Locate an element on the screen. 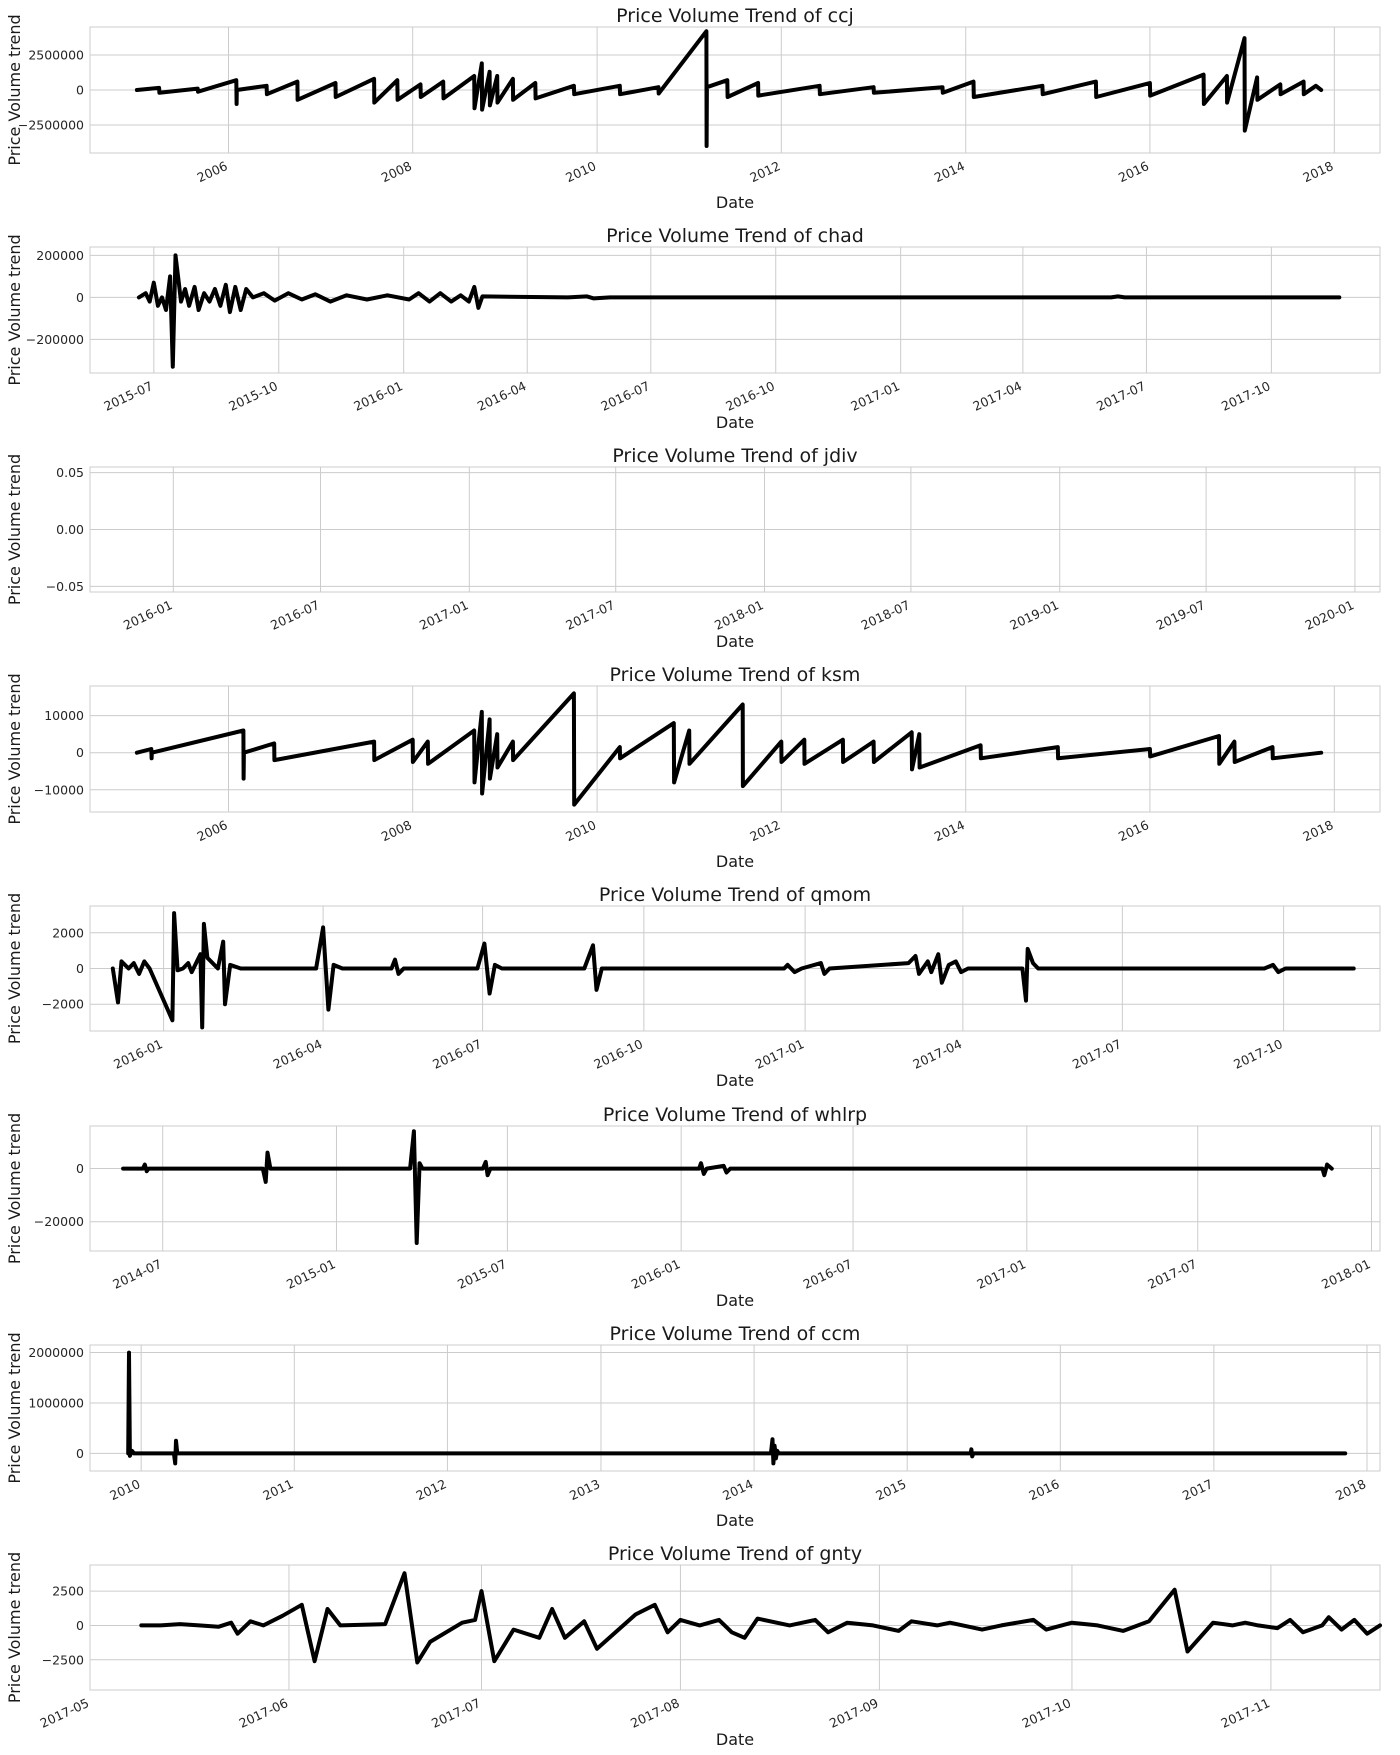  x-tick-label: 2013 is located at coordinates (584, 1489).